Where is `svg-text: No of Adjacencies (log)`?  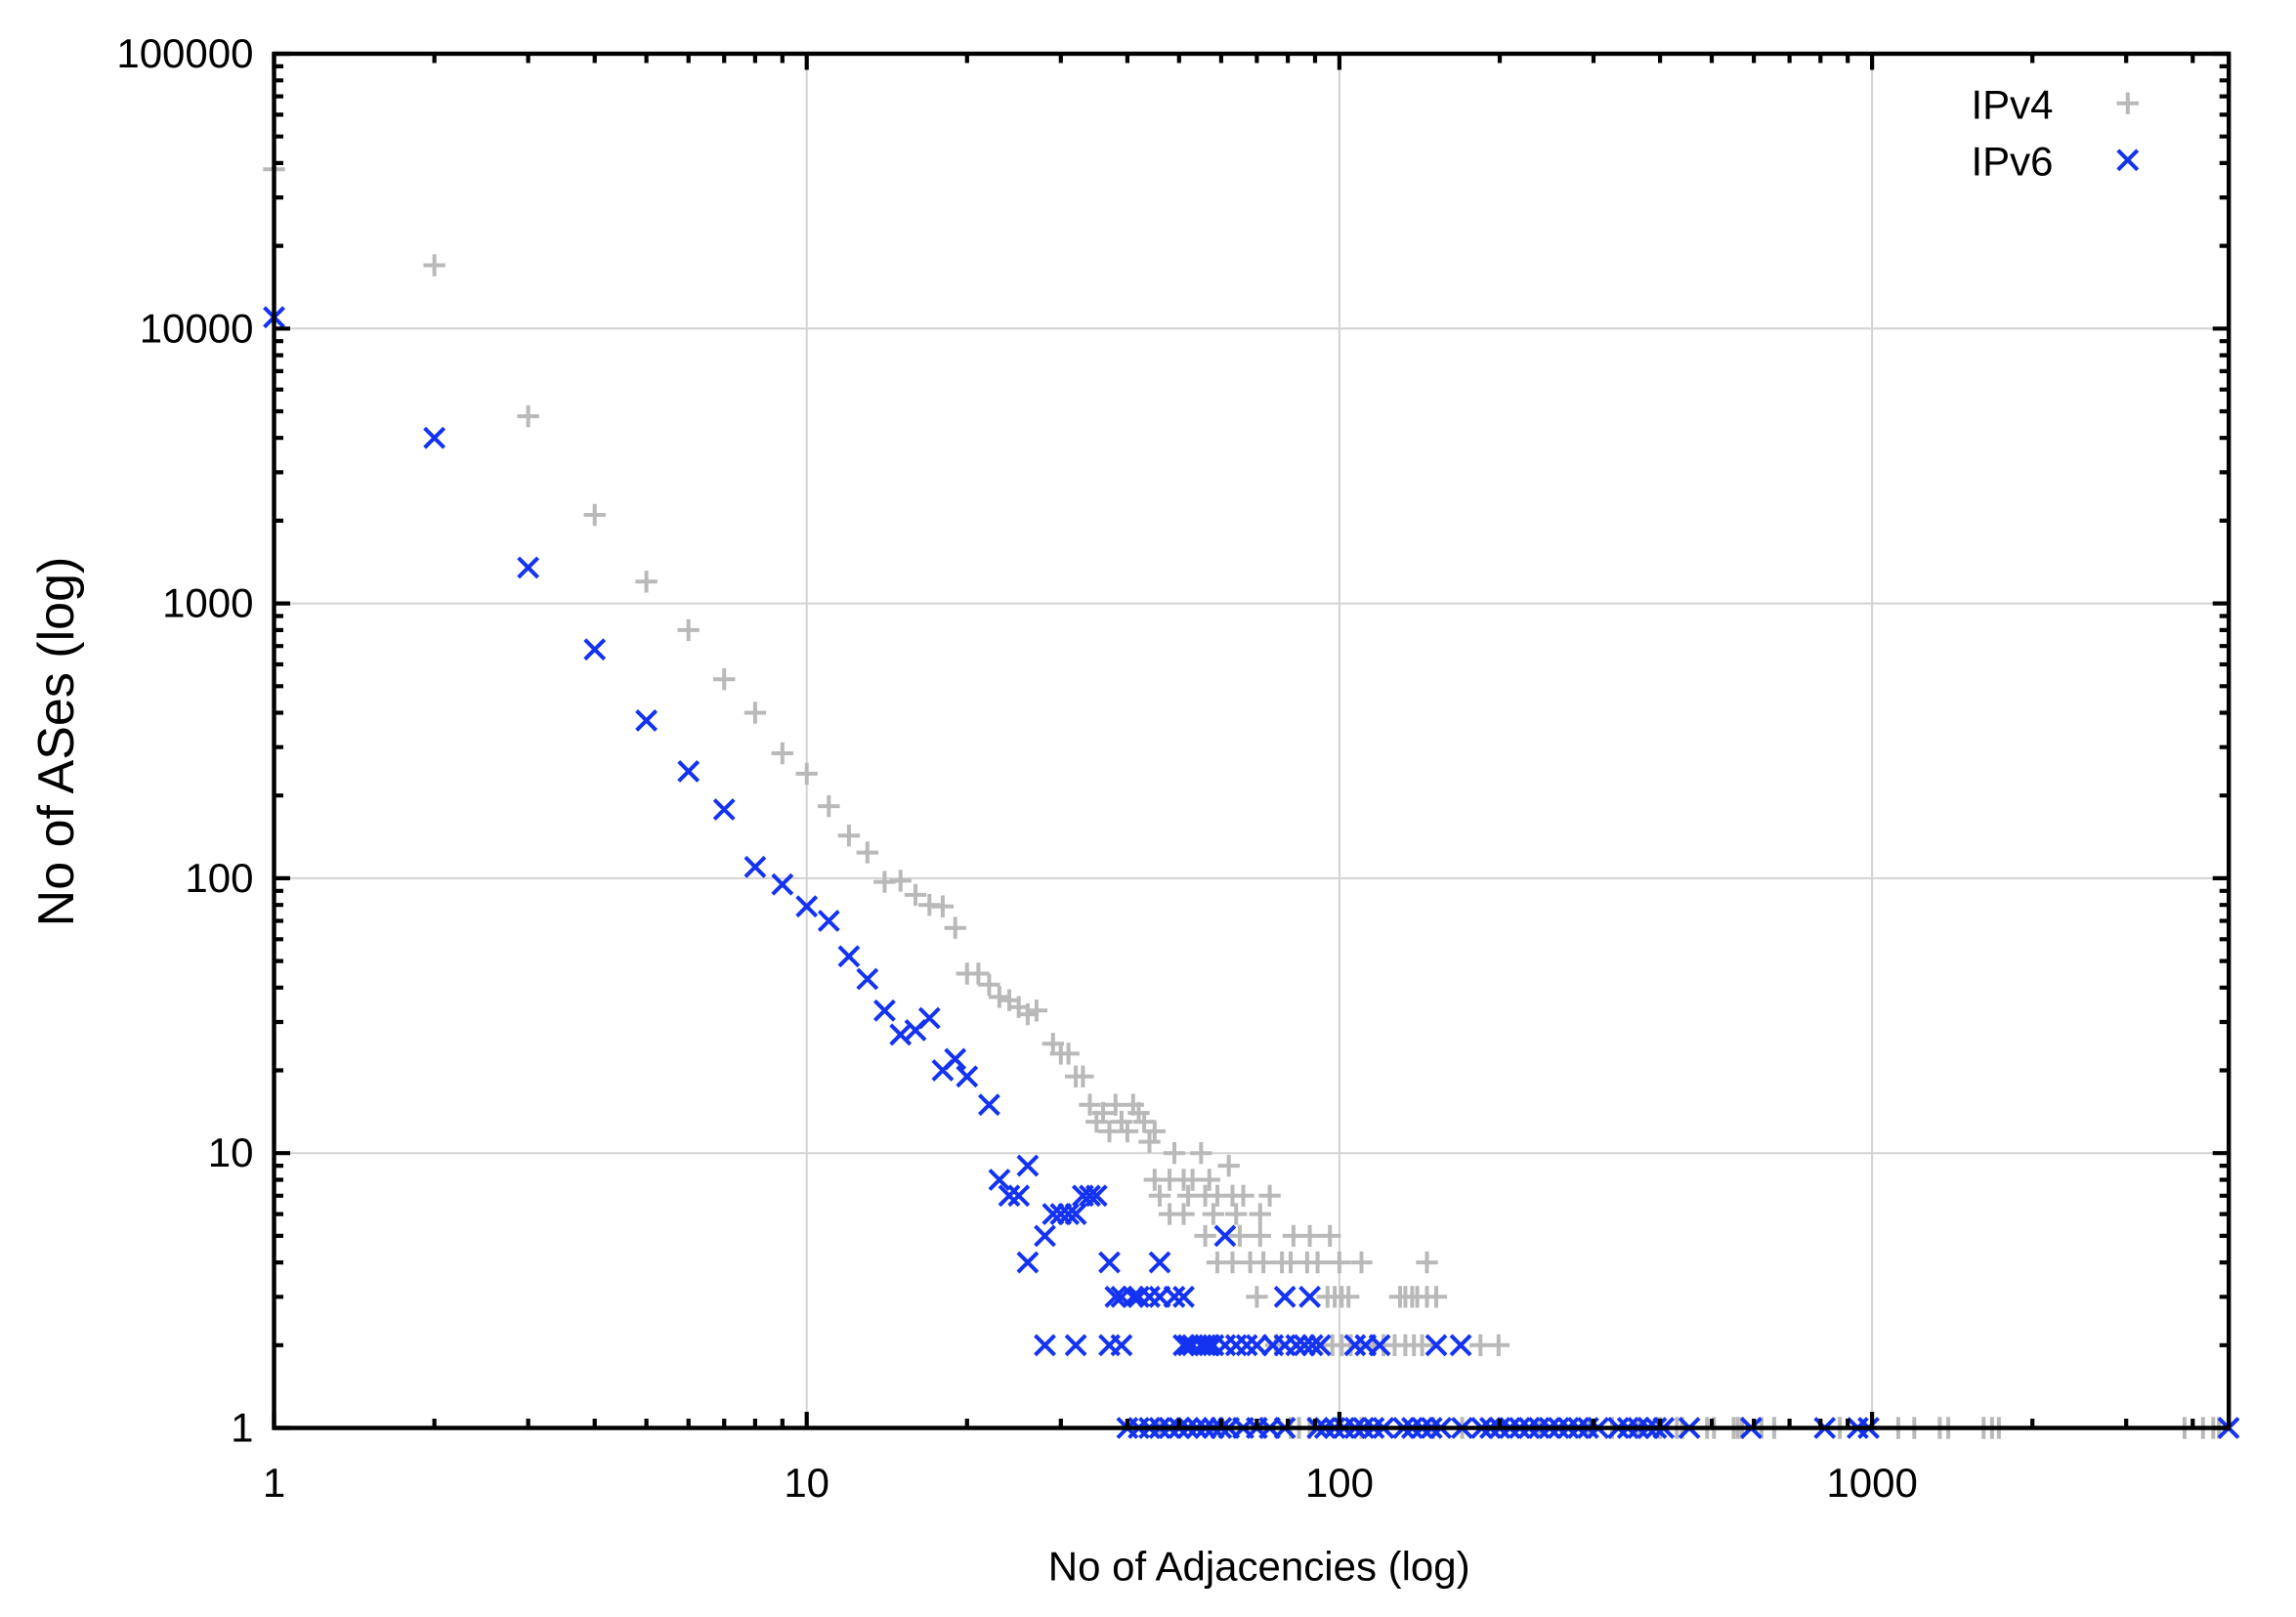
svg-text: No of Adjacencies (log) is located at coordinates (1259, 1567).